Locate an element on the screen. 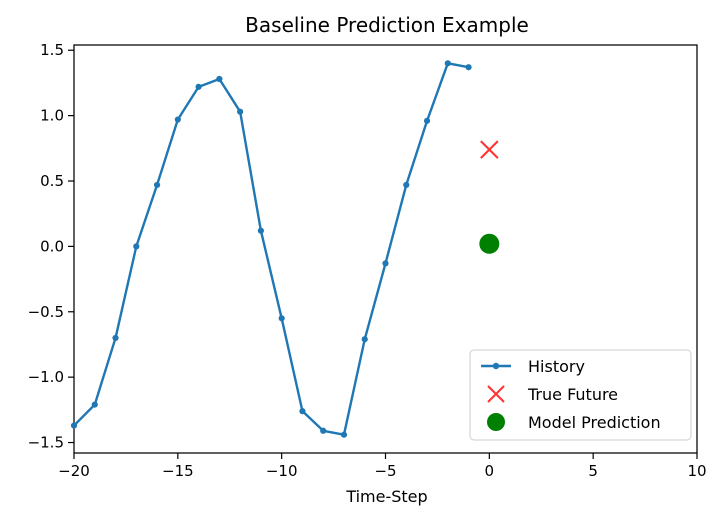 The width and height of the screenshot is (722, 520). legend-model-prediction-marker is located at coordinates (496, 422).